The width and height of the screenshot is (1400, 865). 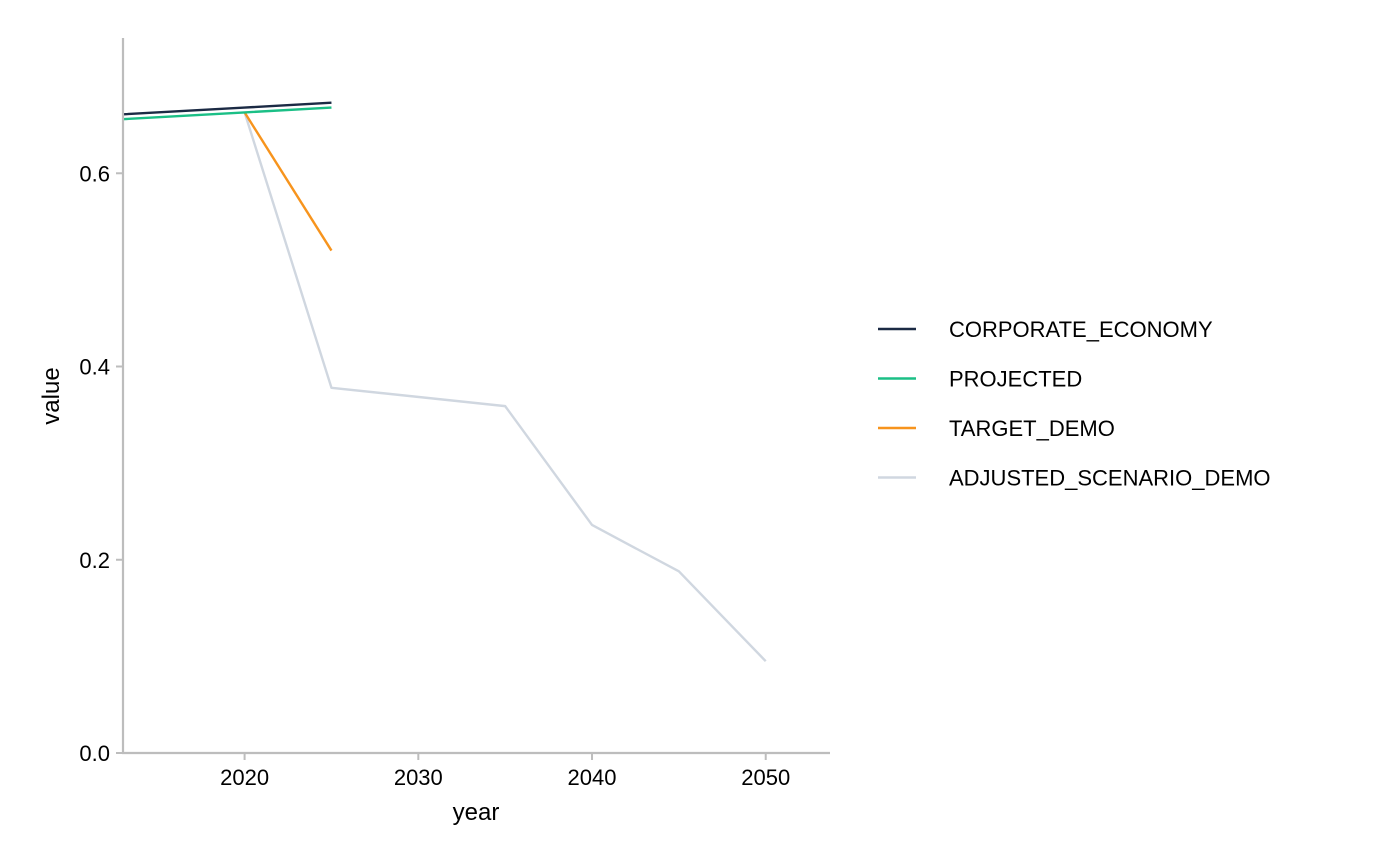 What do you see at coordinates (476, 812) in the screenshot?
I see `x-axis-title: year` at bounding box center [476, 812].